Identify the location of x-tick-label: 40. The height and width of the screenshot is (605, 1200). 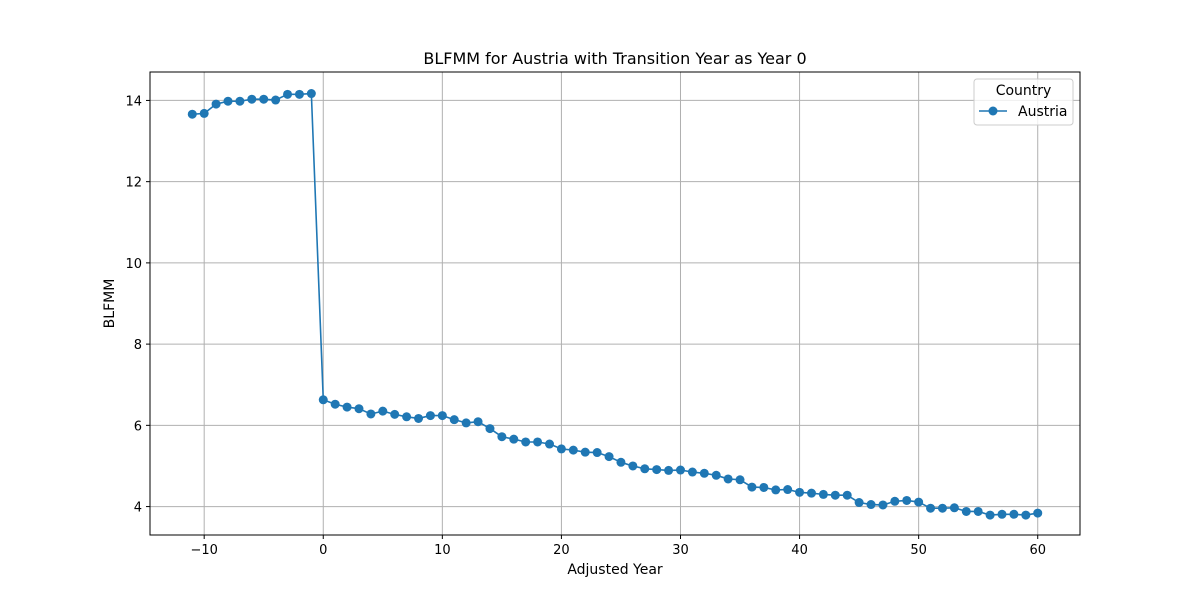
(799, 550).